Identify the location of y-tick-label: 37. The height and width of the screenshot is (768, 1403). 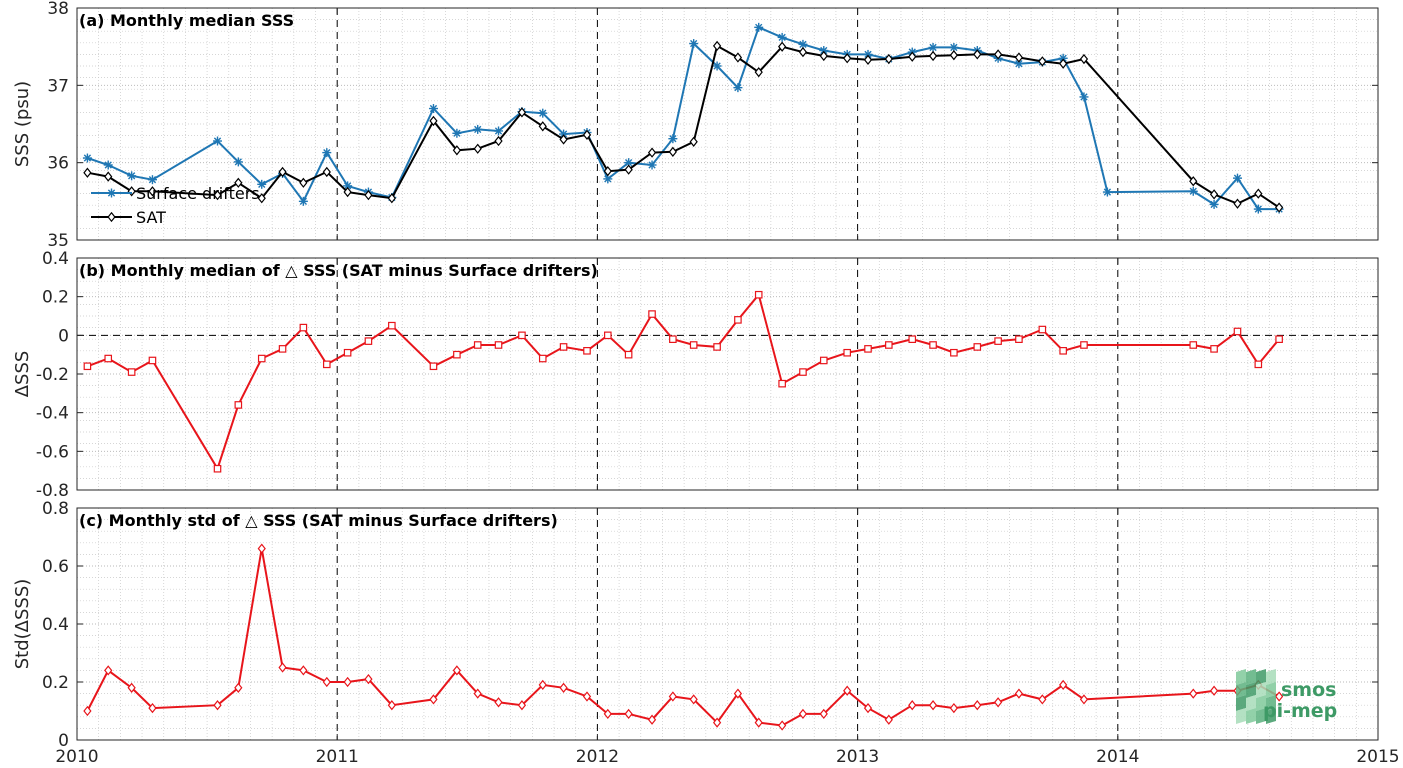
(58, 86).